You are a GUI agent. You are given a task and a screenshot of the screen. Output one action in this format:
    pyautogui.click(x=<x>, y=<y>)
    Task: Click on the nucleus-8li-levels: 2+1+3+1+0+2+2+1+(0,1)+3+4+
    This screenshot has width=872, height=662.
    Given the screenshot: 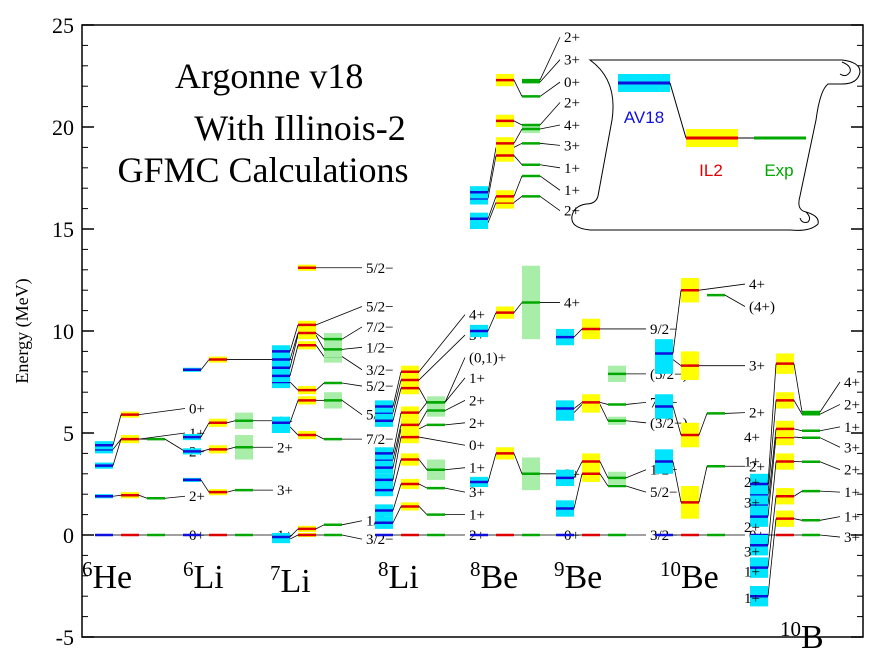 What is the action you would take?
    pyautogui.click(x=440, y=426)
    